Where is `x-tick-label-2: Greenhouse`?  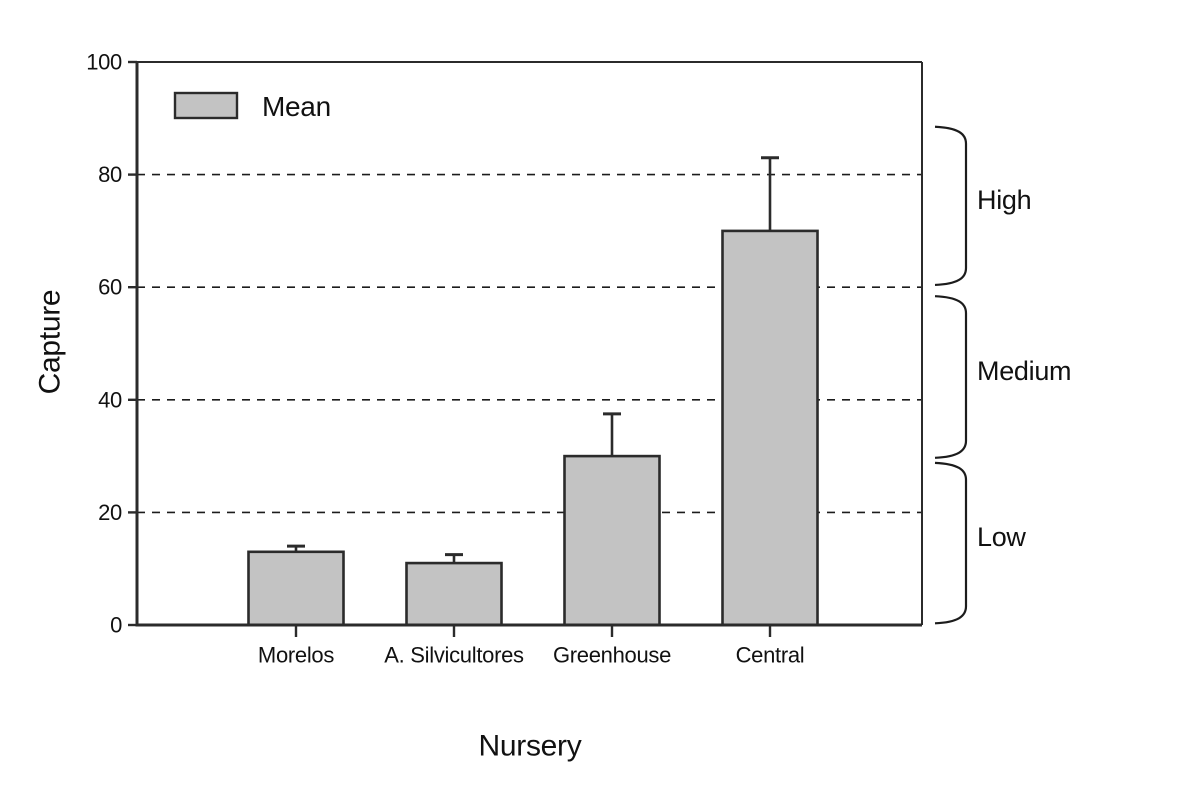 x-tick-label-2: Greenhouse is located at coordinates (612, 655).